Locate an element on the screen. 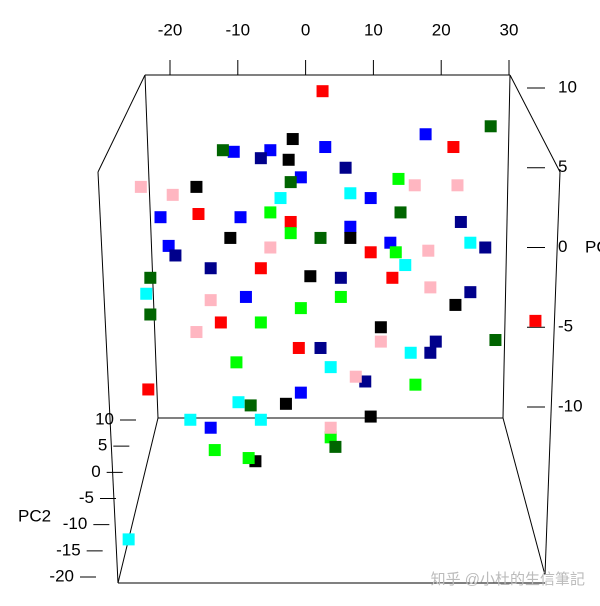  z-tick-label: 10 is located at coordinates (104, 418).